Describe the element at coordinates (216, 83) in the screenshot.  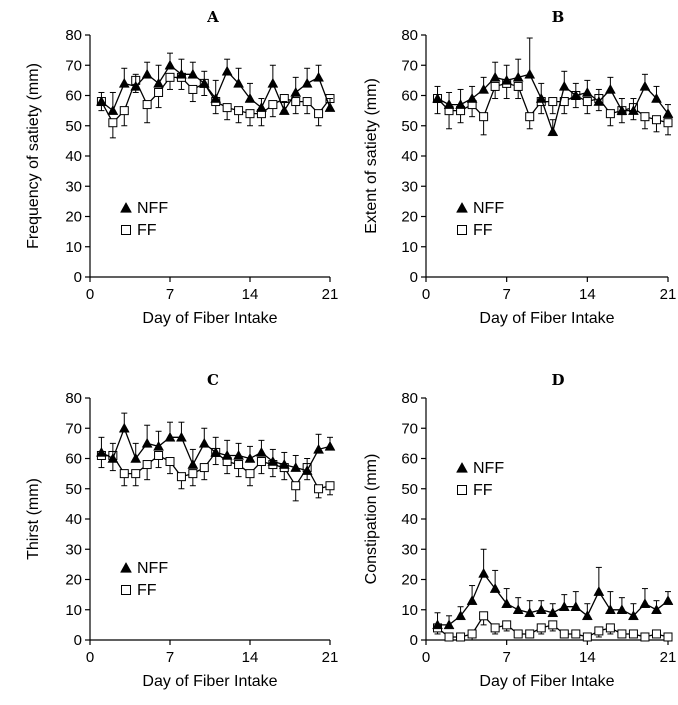
I see `series-nff` at that location.